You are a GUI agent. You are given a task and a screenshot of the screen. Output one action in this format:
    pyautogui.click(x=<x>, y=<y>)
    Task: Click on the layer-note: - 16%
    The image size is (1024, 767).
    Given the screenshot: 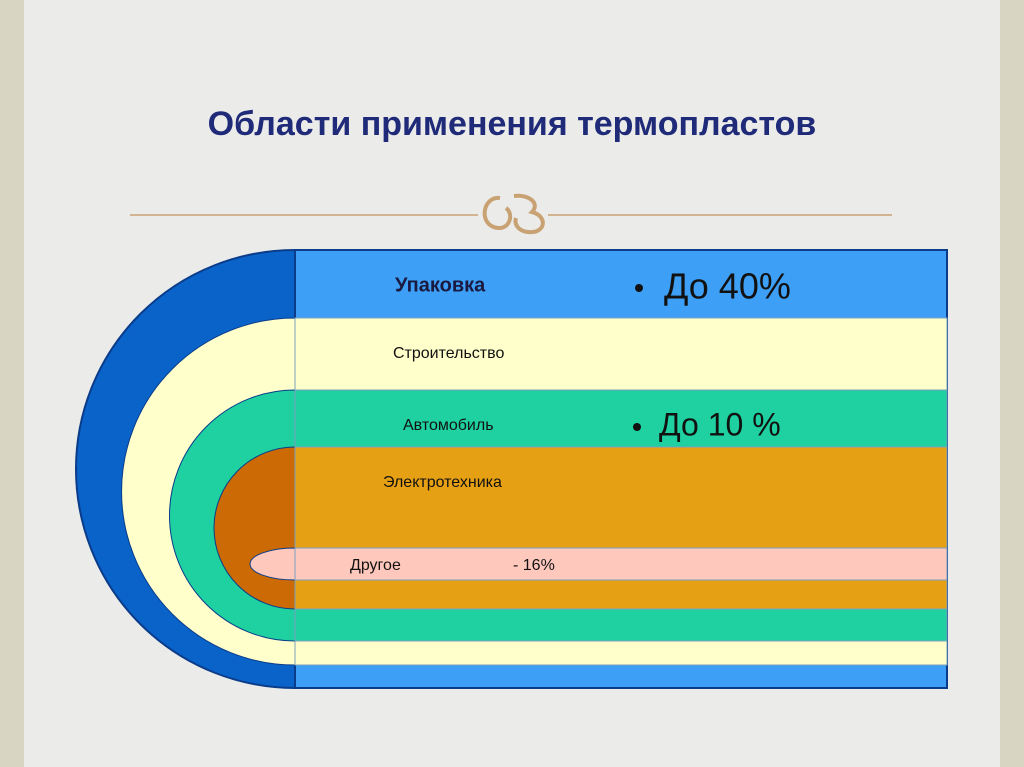 What is the action you would take?
    pyautogui.click(x=534, y=565)
    